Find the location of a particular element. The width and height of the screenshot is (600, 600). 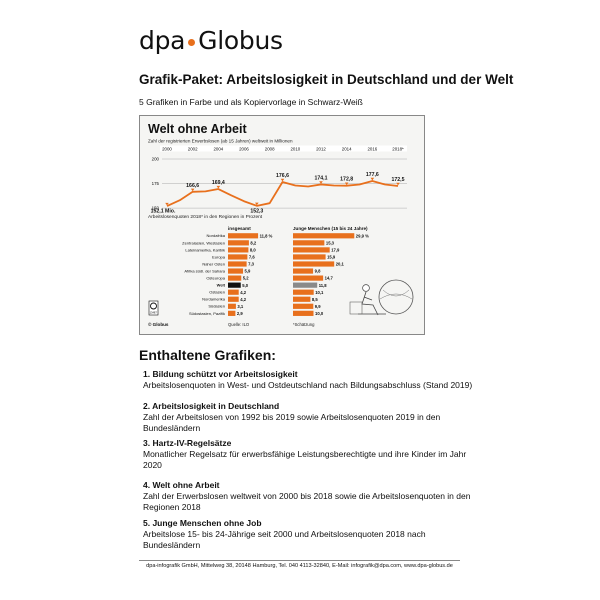

dpa-globus-logo: dpa Globus is located at coordinates (211, 40).